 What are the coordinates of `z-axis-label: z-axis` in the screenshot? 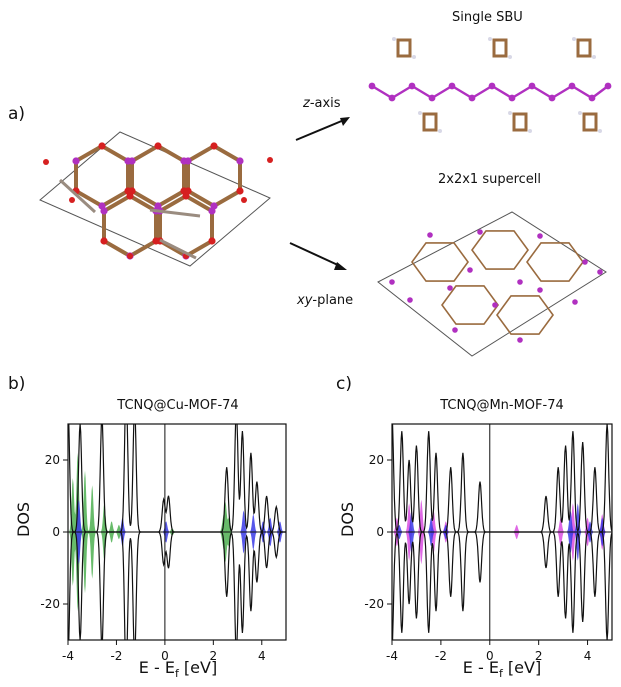 It's located at (322, 103).